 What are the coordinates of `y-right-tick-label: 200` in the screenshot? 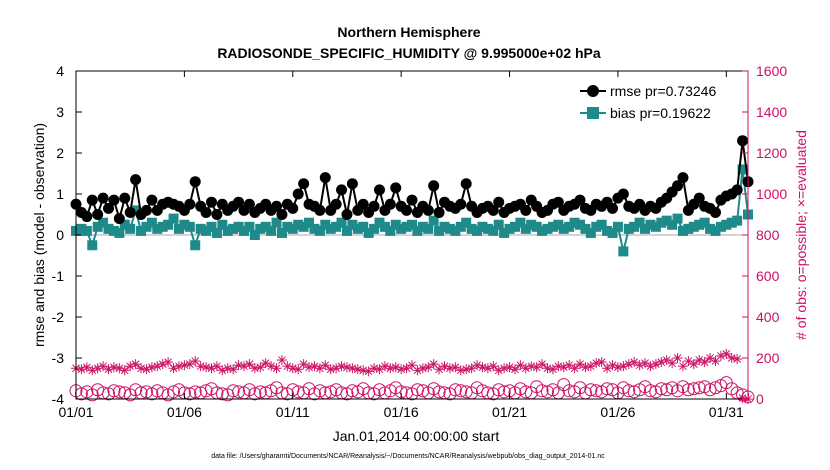 It's located at (768, 358).